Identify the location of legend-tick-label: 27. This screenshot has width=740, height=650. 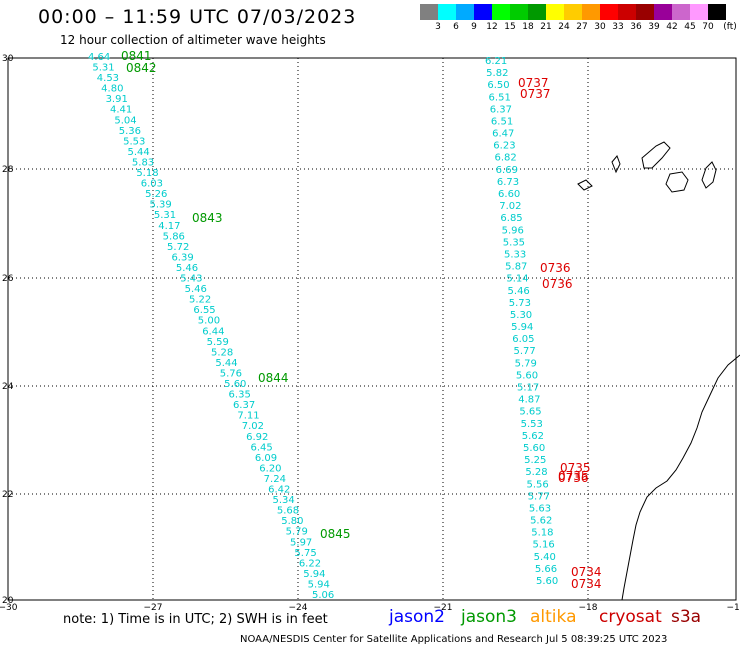
(582, 27).